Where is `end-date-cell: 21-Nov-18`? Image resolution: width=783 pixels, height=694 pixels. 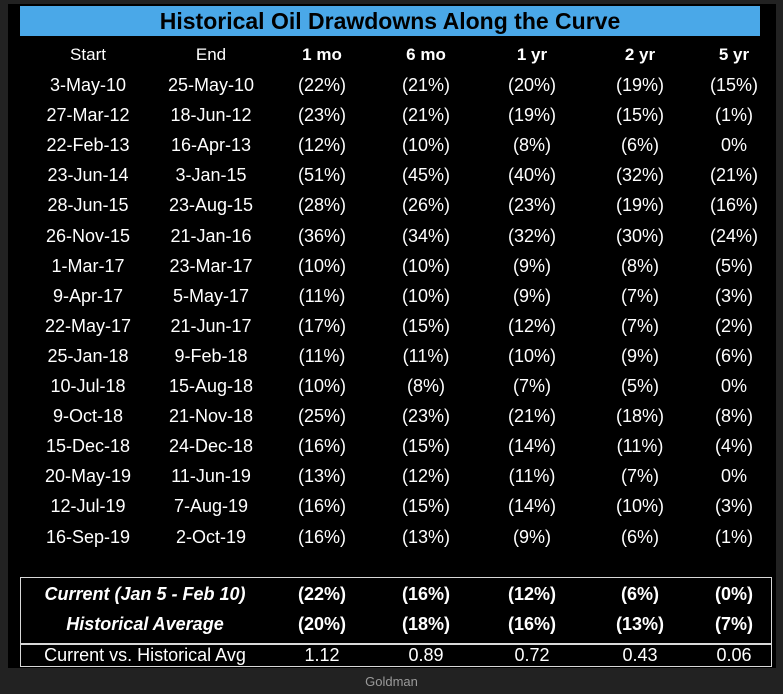 end-date-cell: 21-Nov-18 is located at coordinates (211, 416).